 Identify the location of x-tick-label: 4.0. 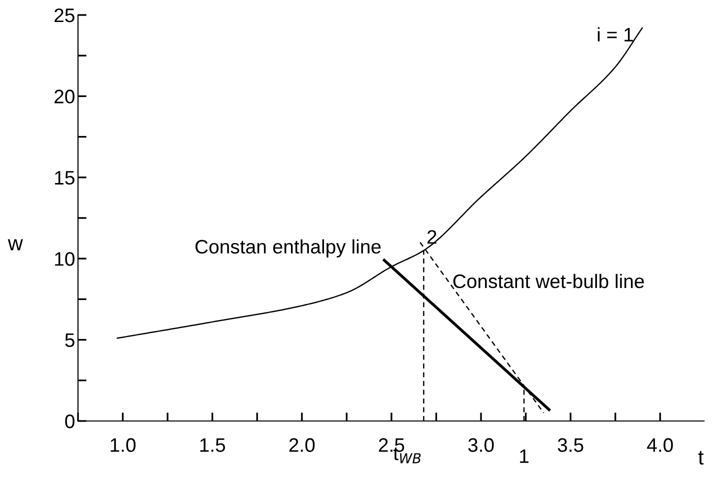
(660, 445).